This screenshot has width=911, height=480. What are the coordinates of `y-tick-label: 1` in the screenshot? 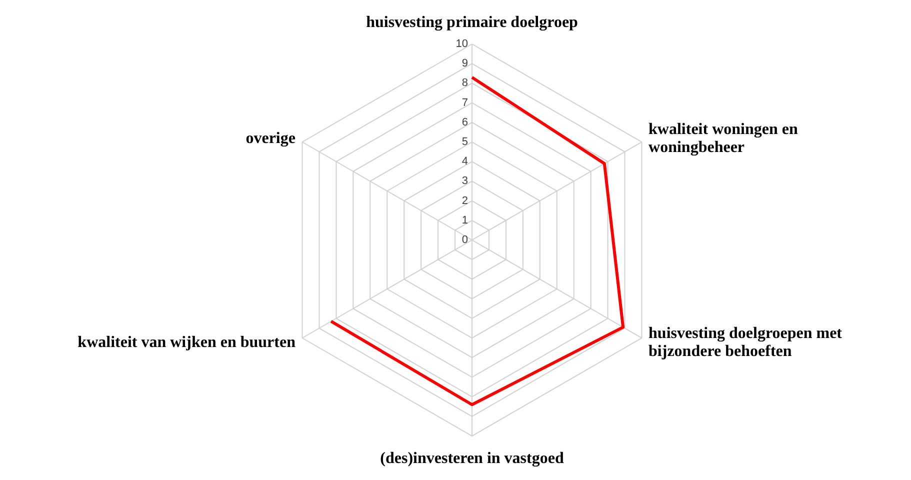 It's located at (465, 220).